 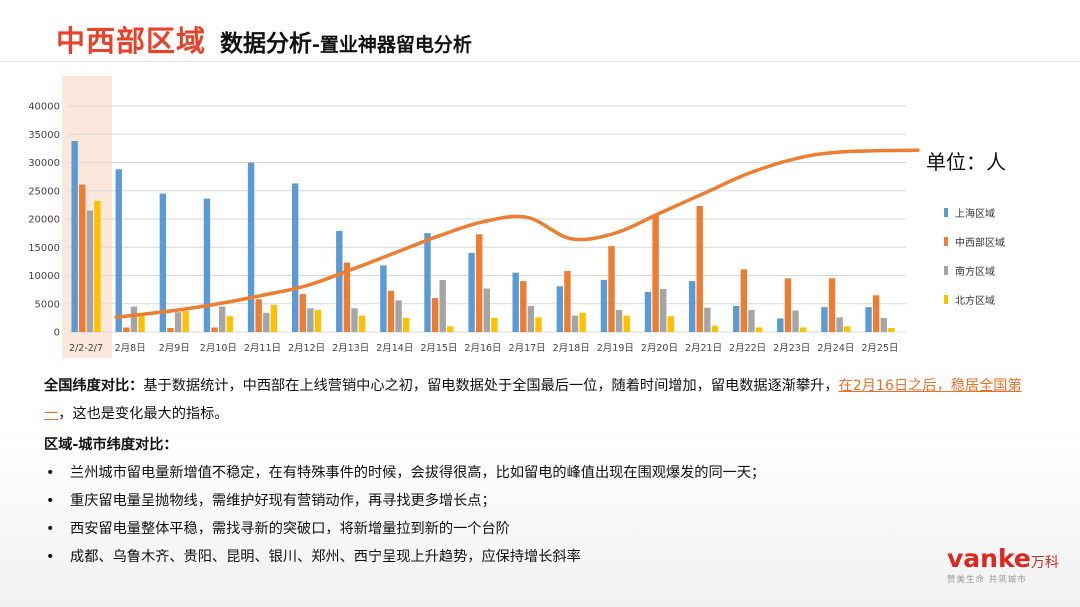 I want to click on page-title: 中西部区域 数据分析 -置业神器留电分析, so click(x=264, y=39).